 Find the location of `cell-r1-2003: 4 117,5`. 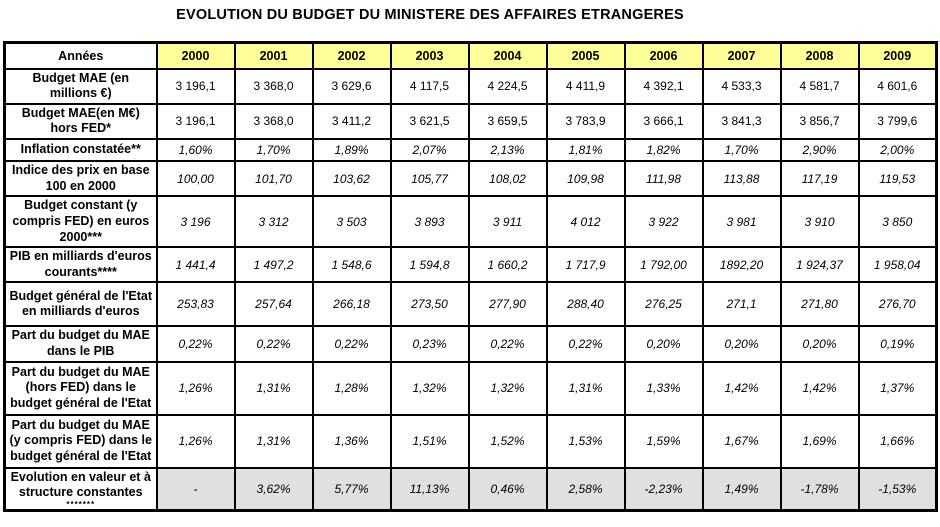

cell-r1-2003: 4 117,5 is located at coordinates (429, 86).